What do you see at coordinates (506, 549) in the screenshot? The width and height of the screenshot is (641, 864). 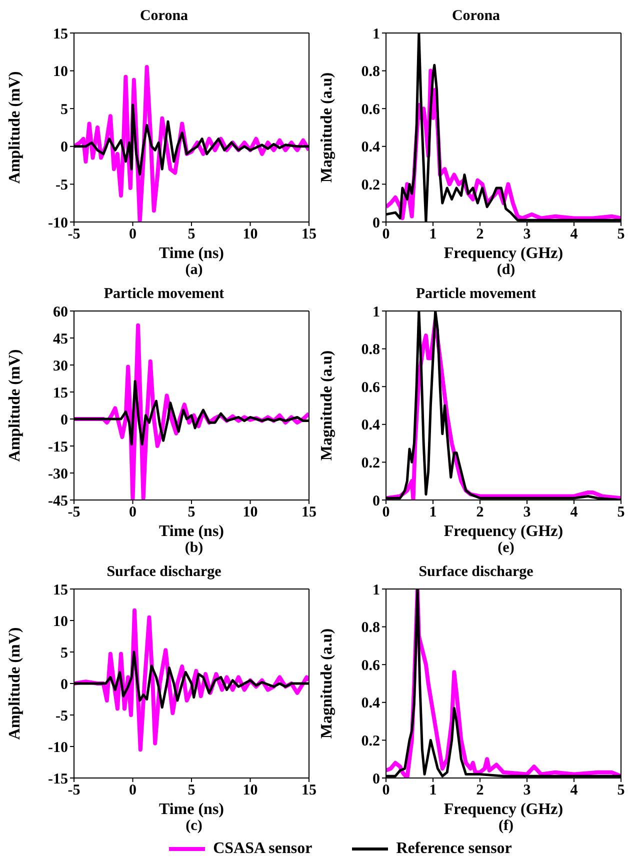 I see `text: (e)` at bounding box center [506, 549].